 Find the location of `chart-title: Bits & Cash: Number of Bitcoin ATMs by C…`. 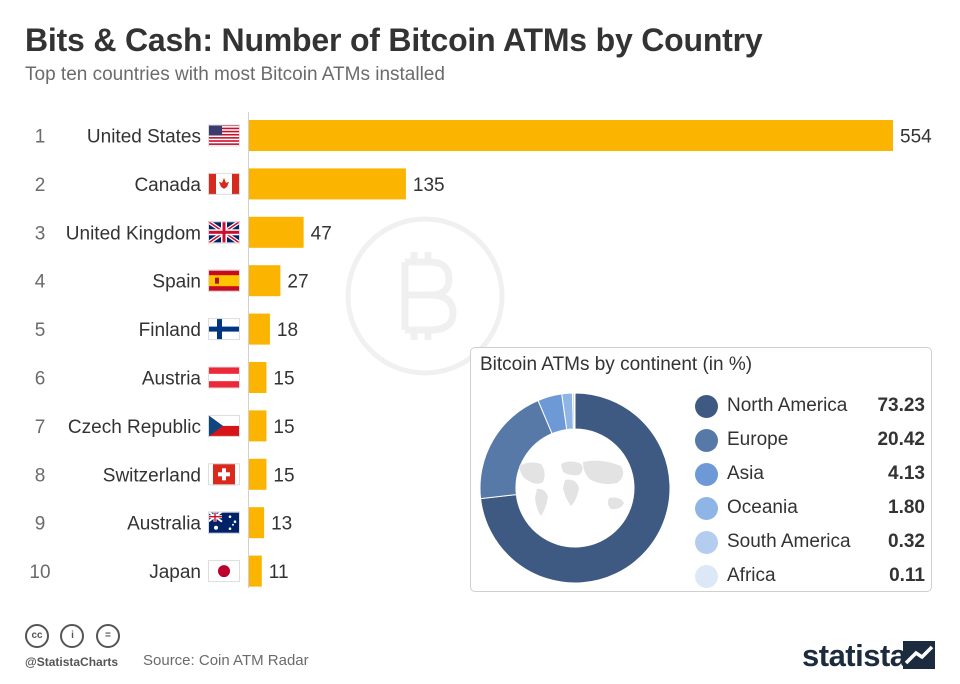

chart-title: Bits & Cash: Number of Bitcoin ATMs by C… is located at coordinates (394, 40).